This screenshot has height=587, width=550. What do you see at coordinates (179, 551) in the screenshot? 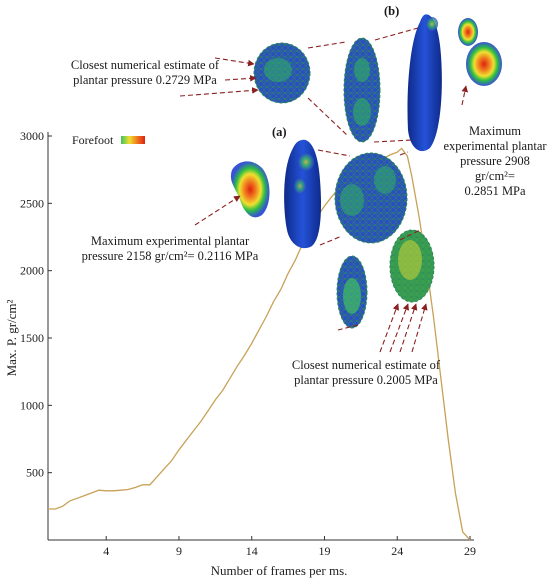
I see `x-tick-label: 9` at bounding box center [179, 551].